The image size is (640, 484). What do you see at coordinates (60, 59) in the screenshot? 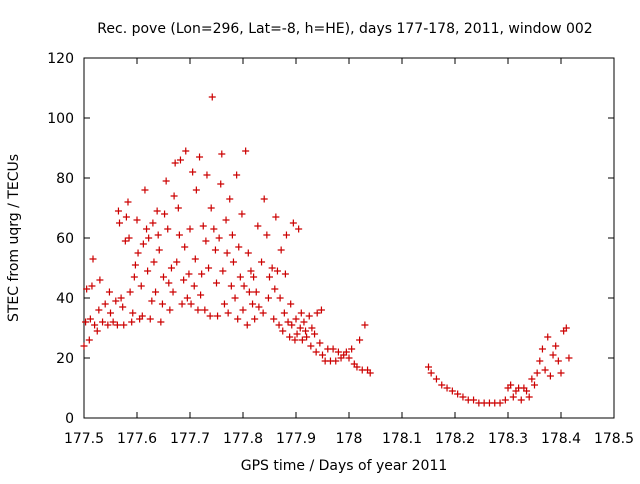
I see `y-tick-label: 120` at bounding box center [60, 59].